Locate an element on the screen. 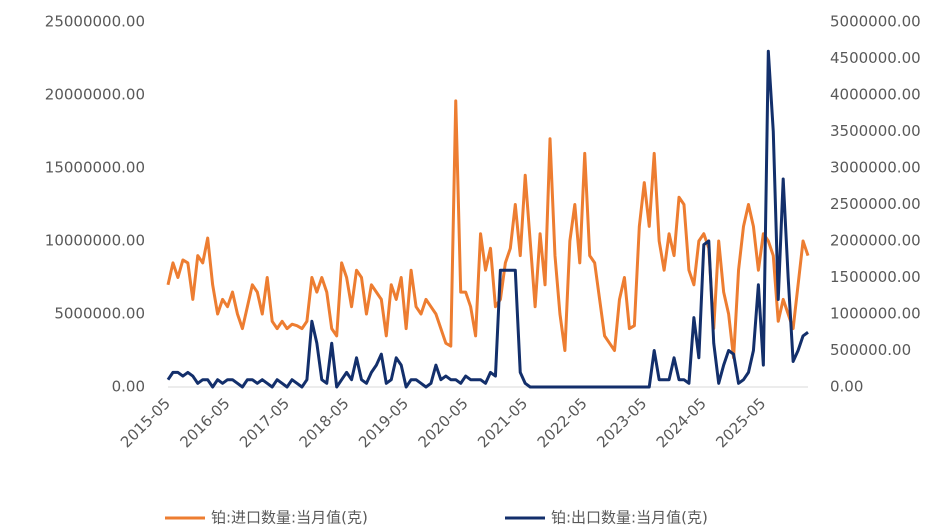  y2-tick-label: 3500000.00 is located at coordinates (875, 131).